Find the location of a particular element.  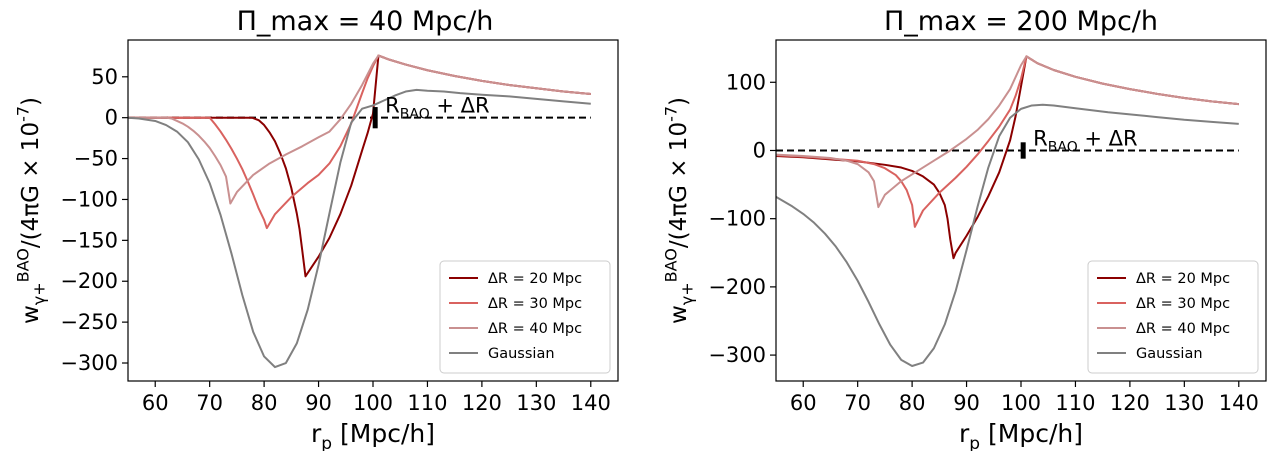

y-tick-label: −150 is located at coordinates (89, 240).